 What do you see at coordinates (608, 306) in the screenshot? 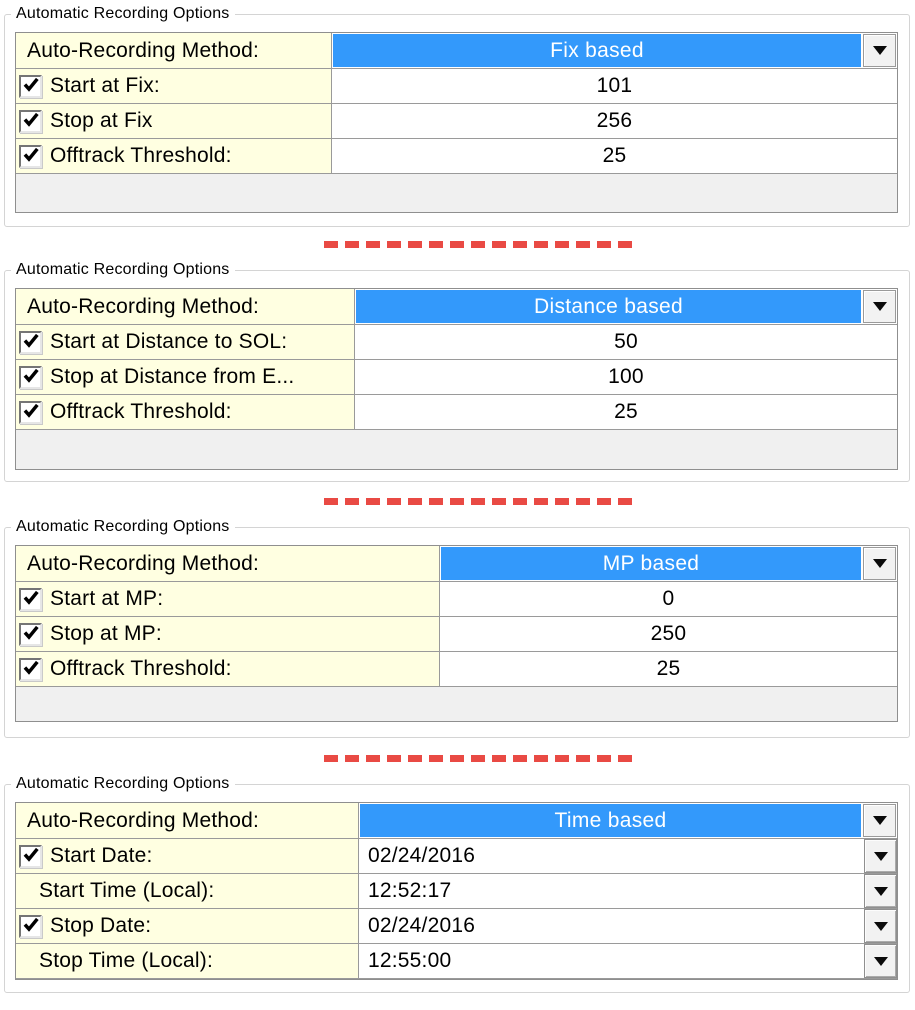
I see `method-combobox-value: Distance based` at bounding box center [608, 306].